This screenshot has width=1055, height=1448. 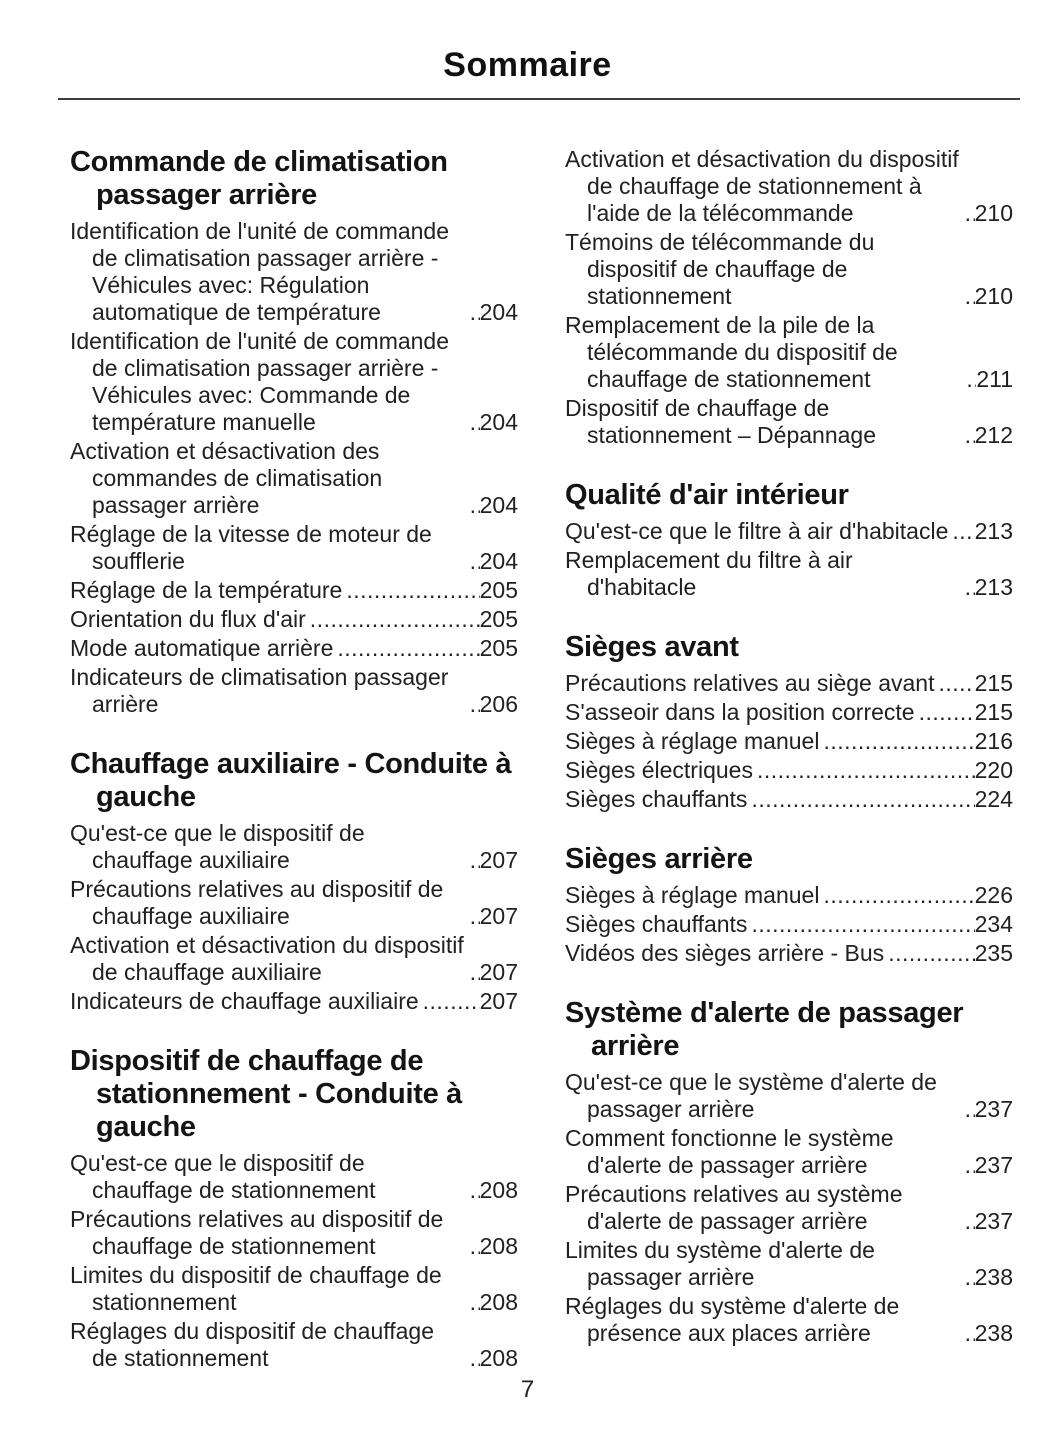 I want to click on toc-entry-page-number: 208, so click(x=498, y=1358).